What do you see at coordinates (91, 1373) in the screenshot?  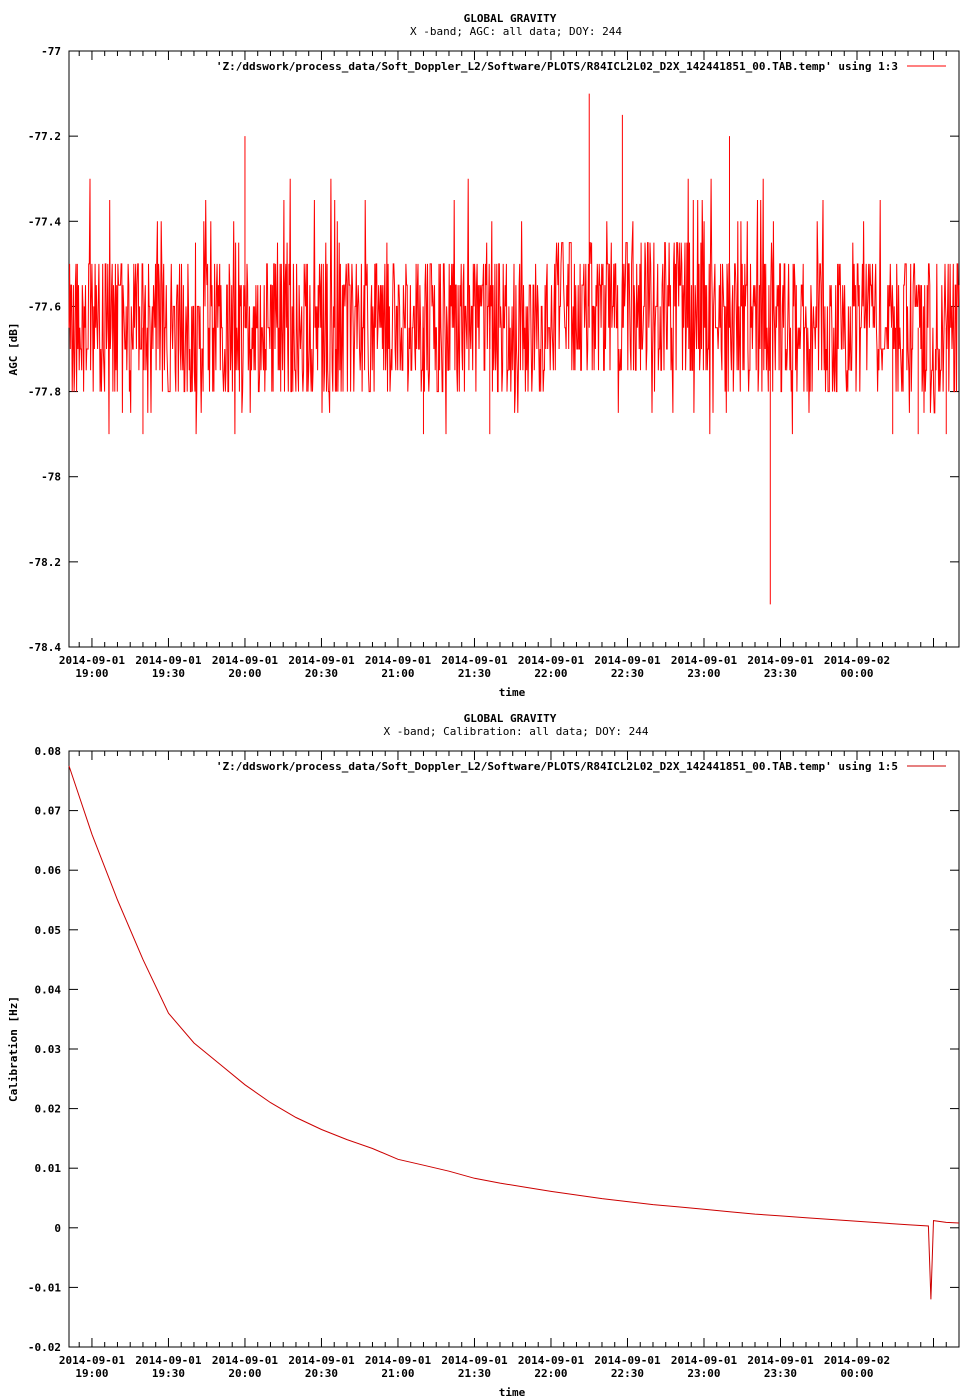 I see `calibration-x-tick-time: 19:00` at bounding box center [91, 1373].